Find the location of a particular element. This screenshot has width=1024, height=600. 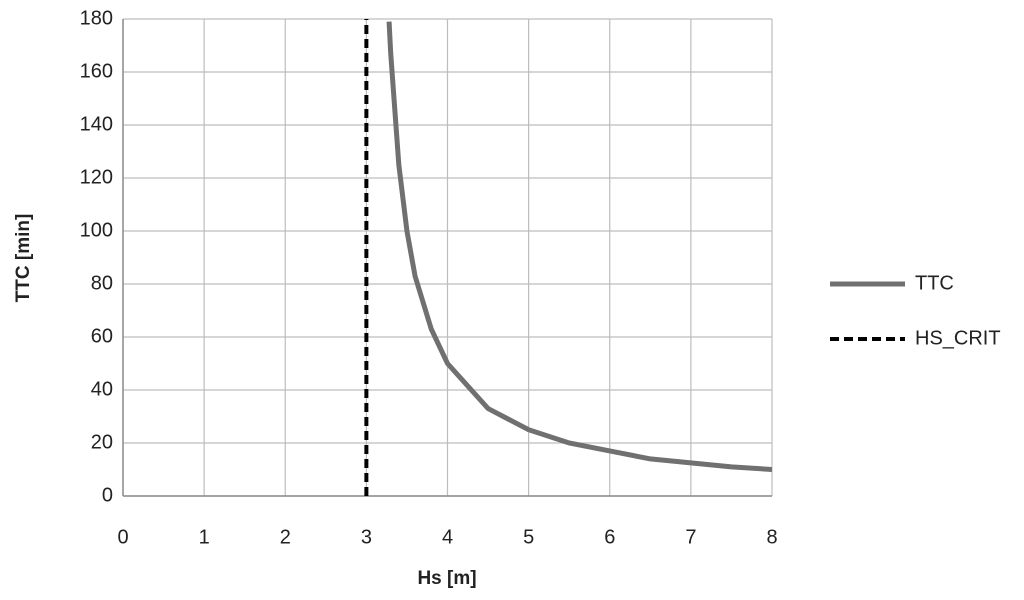

x-tick-label: 0 is located at coordinates (122, 537).